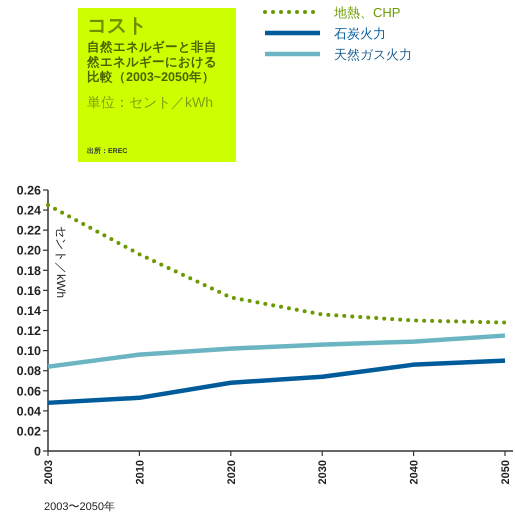  What do you see at coordinates (38, 451) in the screenshot?
I see `y-tick-label: 0` at bounding box center [38, 451].